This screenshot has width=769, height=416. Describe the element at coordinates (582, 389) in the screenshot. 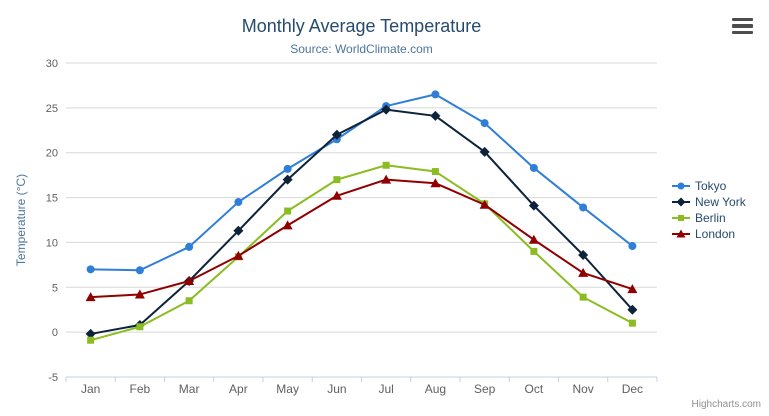

I see `x-axis-tick-label: Nov` at that location.